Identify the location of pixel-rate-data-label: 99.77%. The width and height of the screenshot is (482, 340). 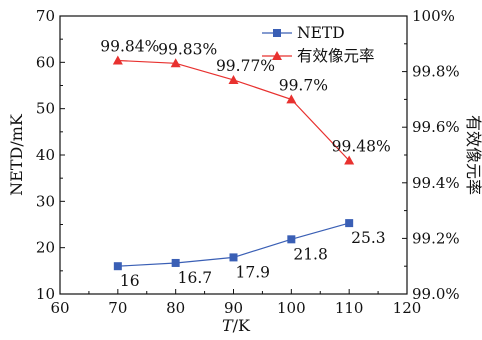
(245, 66).